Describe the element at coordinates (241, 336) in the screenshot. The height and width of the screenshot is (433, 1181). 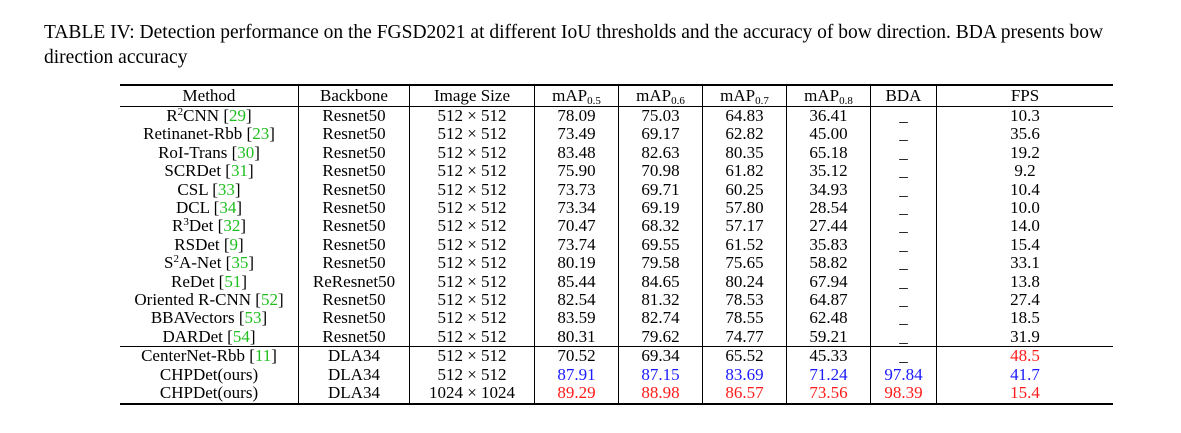
I see `citation-ref: 54` at that location.